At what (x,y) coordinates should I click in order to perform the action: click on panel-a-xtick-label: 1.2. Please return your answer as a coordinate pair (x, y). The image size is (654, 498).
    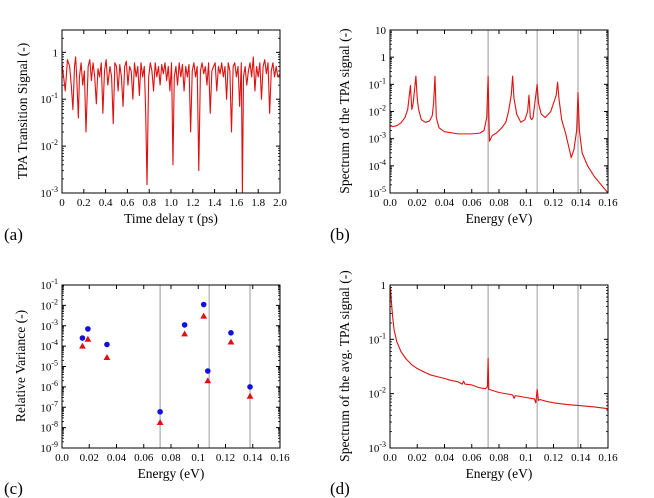
    Looking at the image, I should click on (193, 203).